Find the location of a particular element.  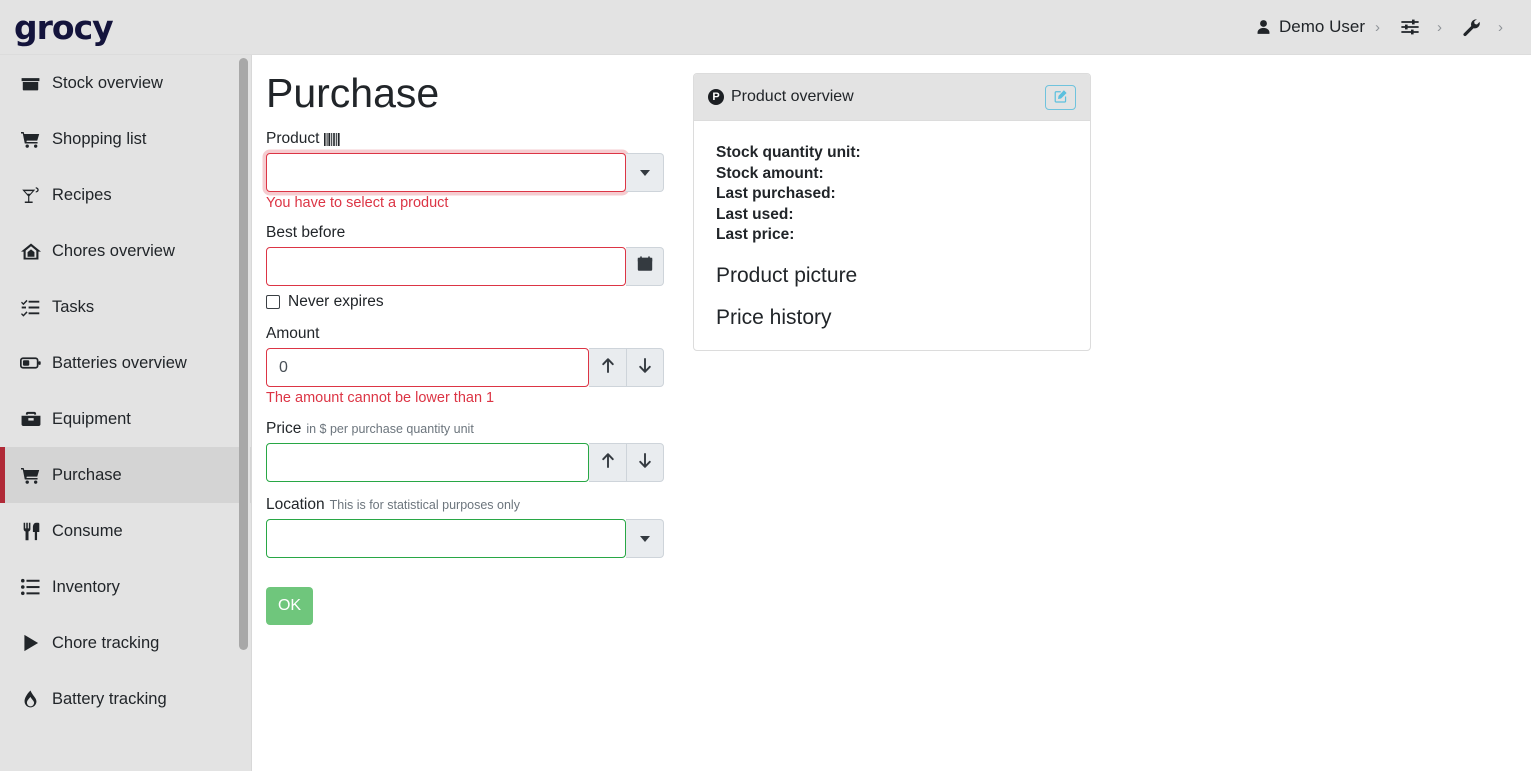

section-price-history: Price history is located at coordinates (774, 317).